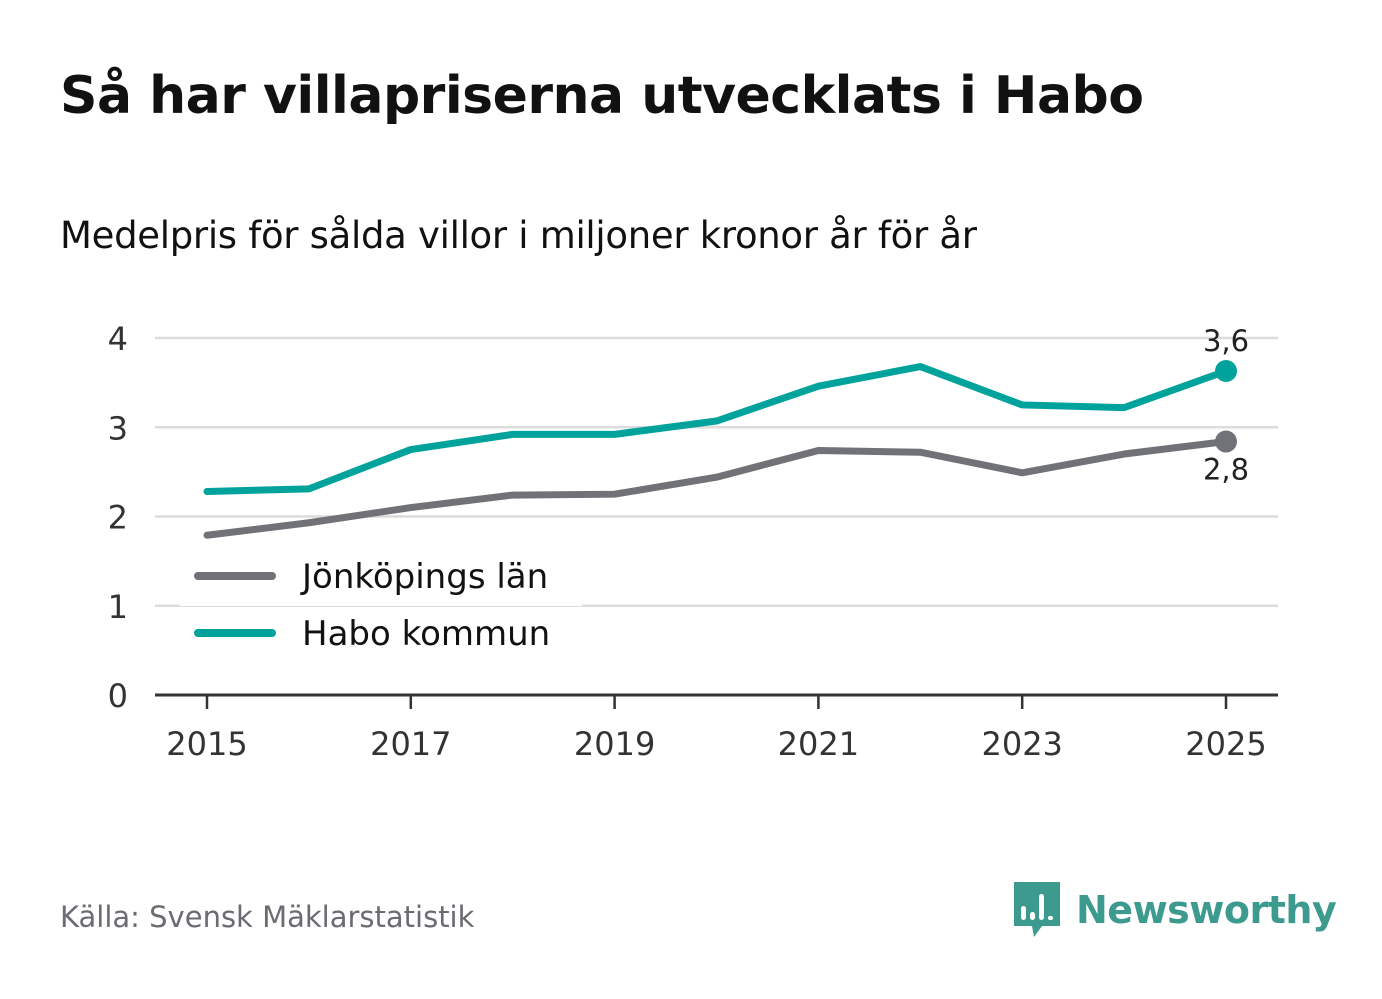 The width and height of the screenshot is (1382, 999). Describe the element at coordinates (267, 917) in the screenshot. I see `source-note: Källa: Svensk Mäklarstatistik` at that location.